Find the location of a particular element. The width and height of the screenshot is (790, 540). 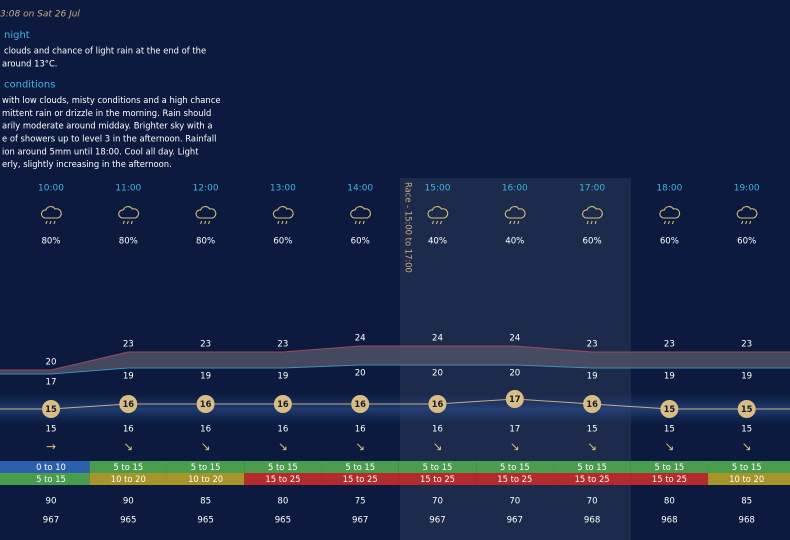

hour-label: 16:00 is located at coordinates (515, 189).